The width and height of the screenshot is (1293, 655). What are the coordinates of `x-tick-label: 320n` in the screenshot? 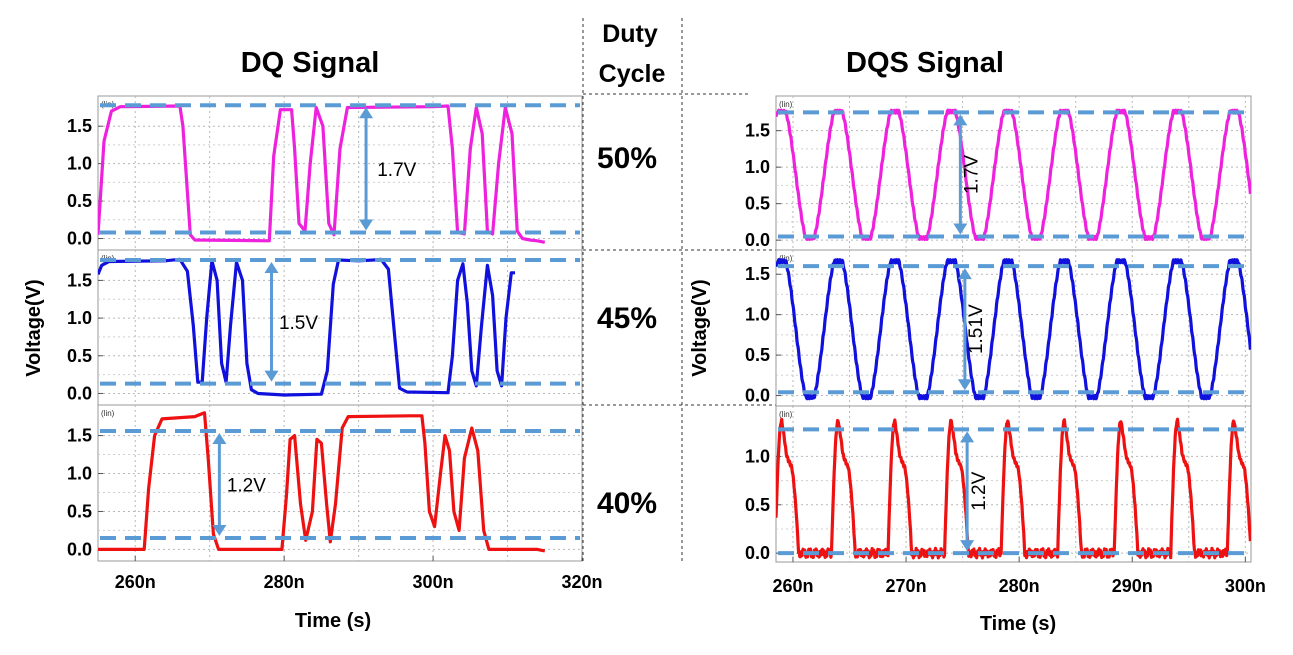 It's located at (581, 582).